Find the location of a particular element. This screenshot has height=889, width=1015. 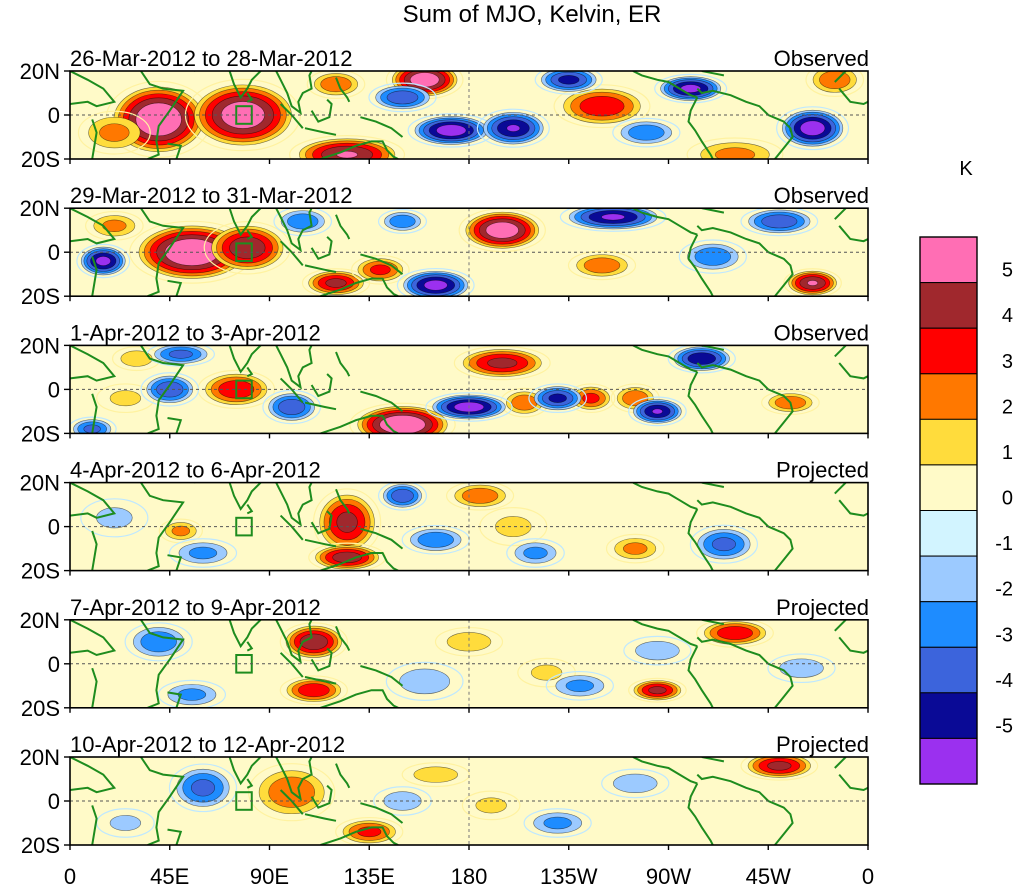

colorbar-unit-label: K is located at coordinates (966, 169).